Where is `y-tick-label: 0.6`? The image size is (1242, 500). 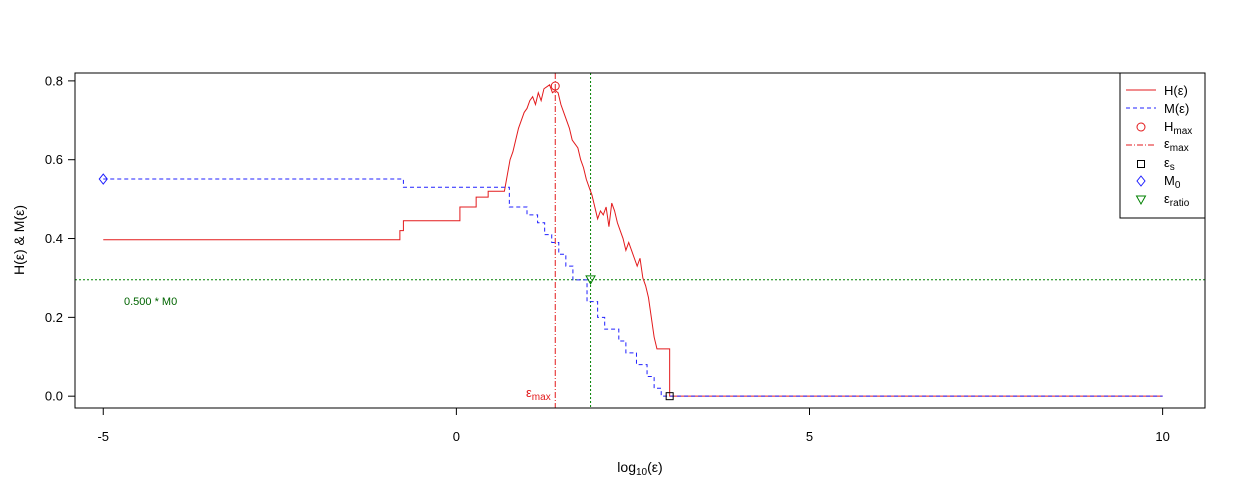 y-tick-label: 0.6 is located at coordinates (54, 159).